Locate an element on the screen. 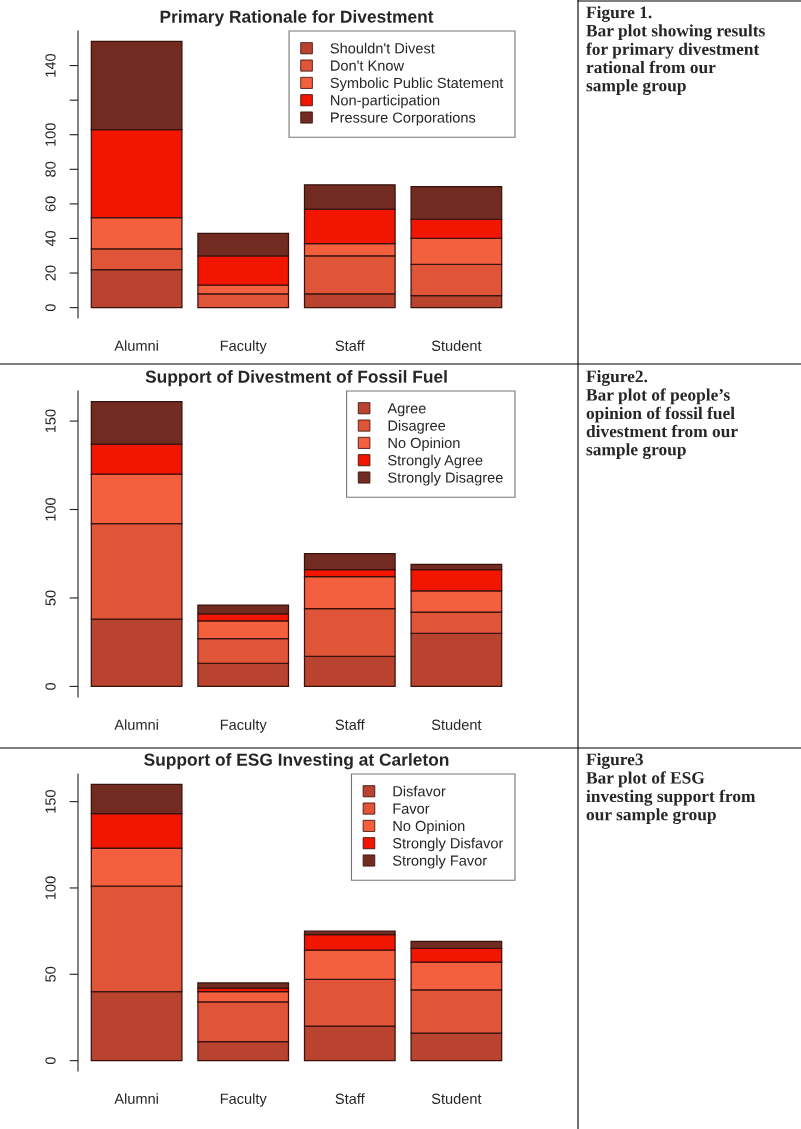 This screenshot has width=801, height=1129. legend-label: Symbolic Public Statement is located at coordinates (417, 84).